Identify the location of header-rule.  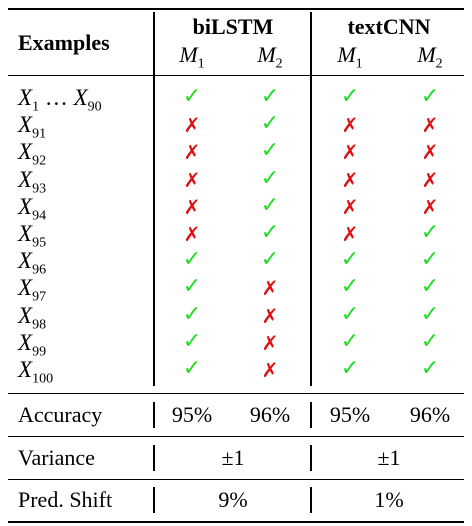
(236, 76).